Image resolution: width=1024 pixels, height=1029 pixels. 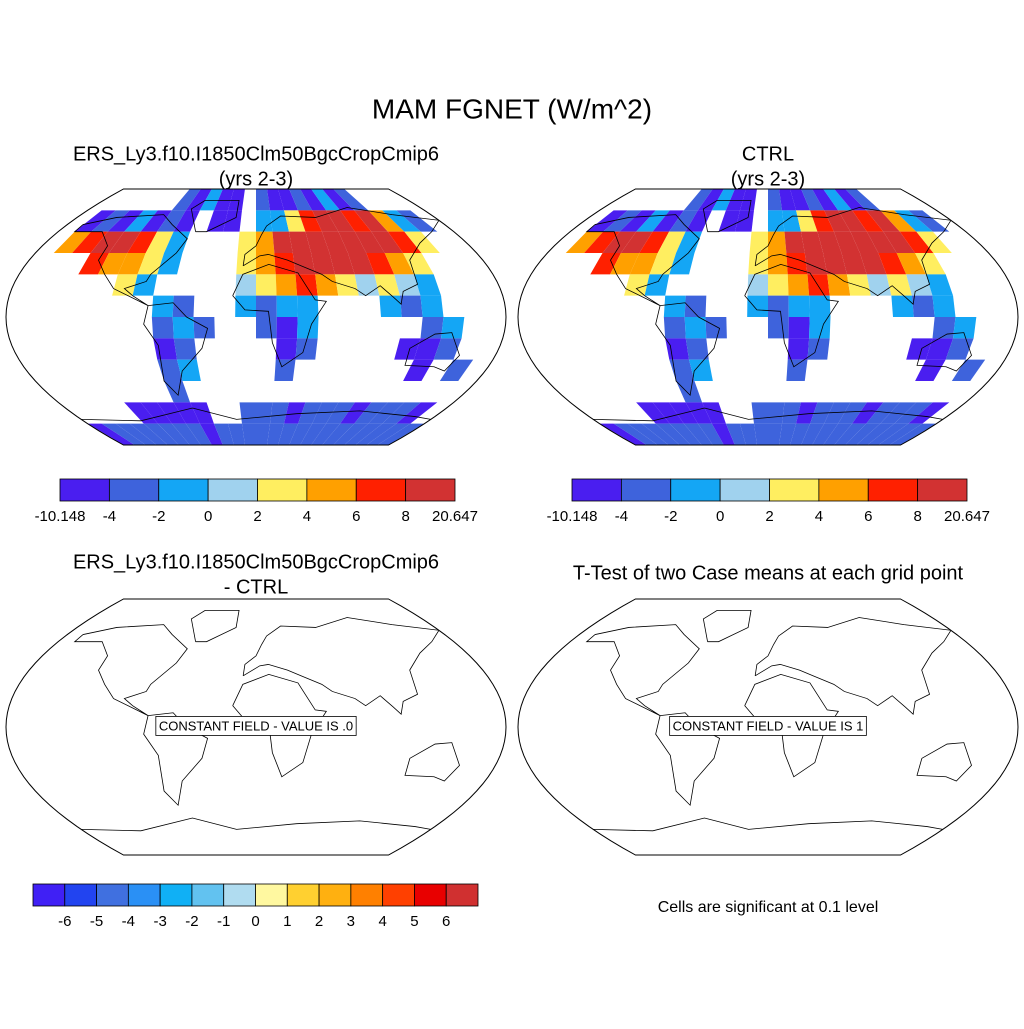 What do you see at coordinates (768, 907) in the screenshot?
I see `footnote: Cells are significant at 0.1 level` at bounding box center [768, 907].